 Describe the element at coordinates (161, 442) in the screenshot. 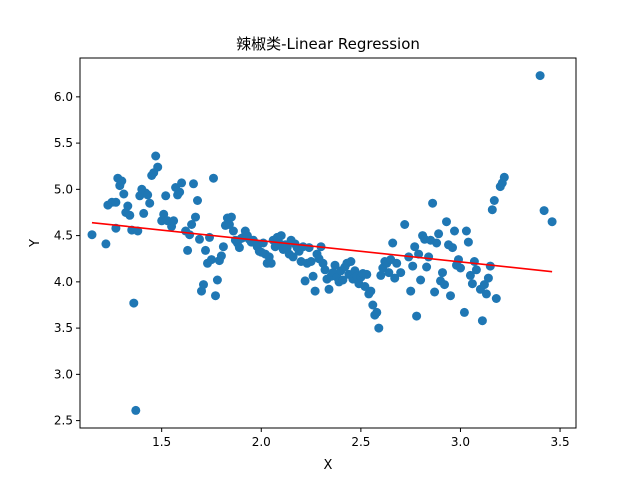

I see `x-tick-label: 1.5` at that location.